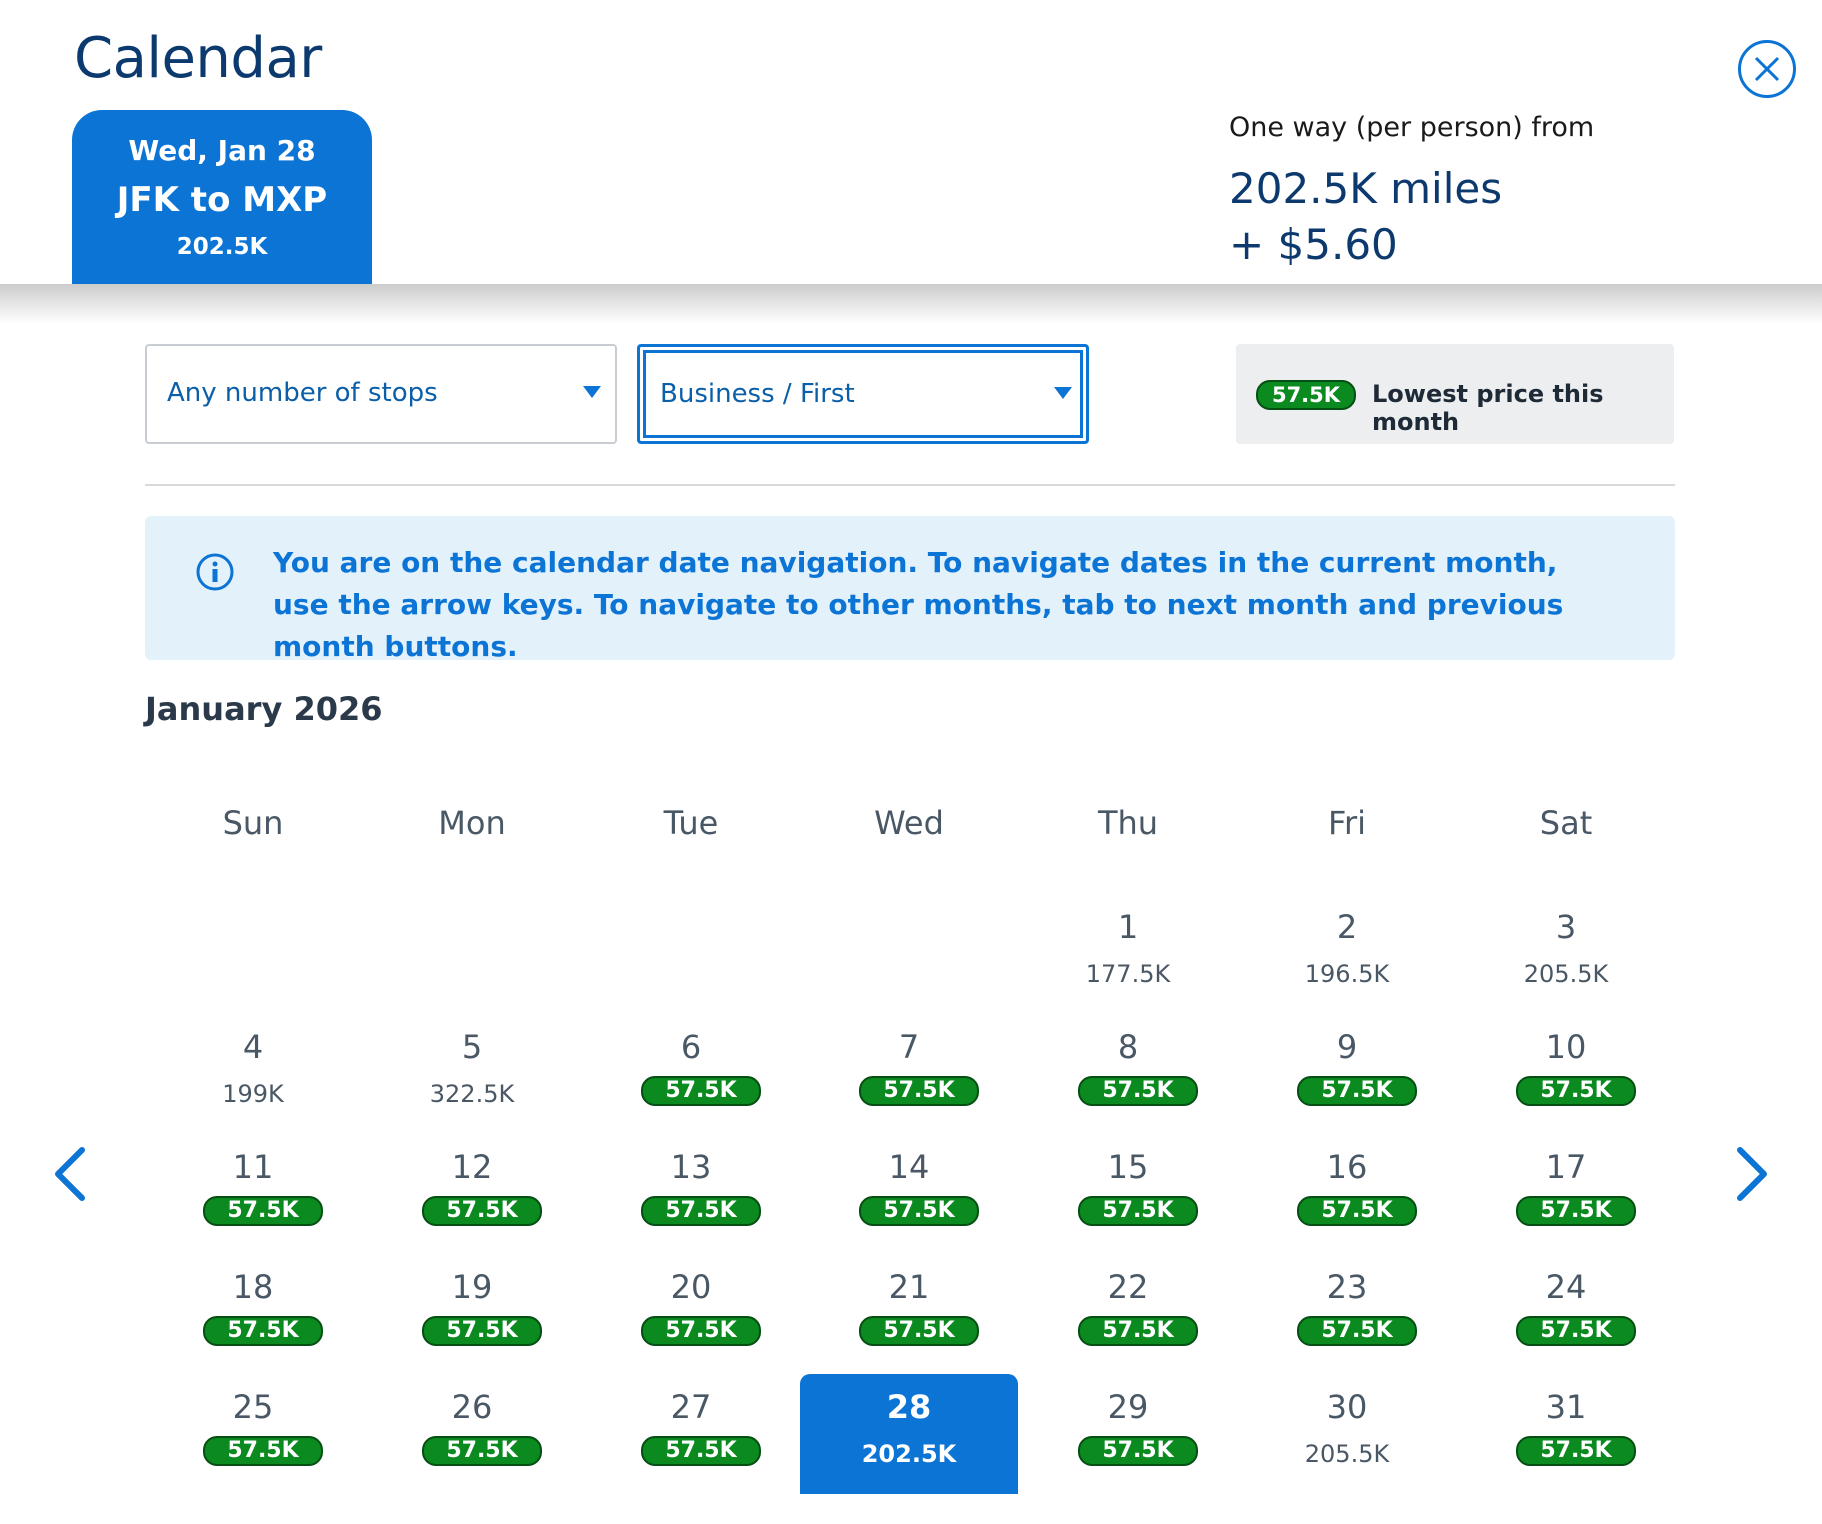 This screenshot has height=1524, width=1822. I want to click on day-number: 2, so click(1347, 927).